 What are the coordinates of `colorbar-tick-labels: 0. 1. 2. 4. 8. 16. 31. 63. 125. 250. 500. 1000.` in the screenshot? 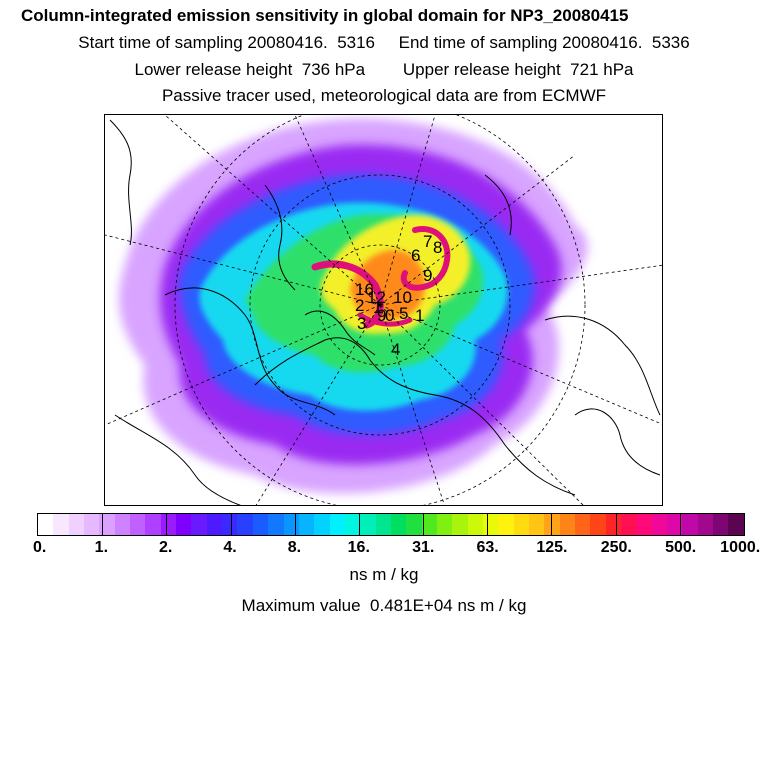 It's located at (384, 549).